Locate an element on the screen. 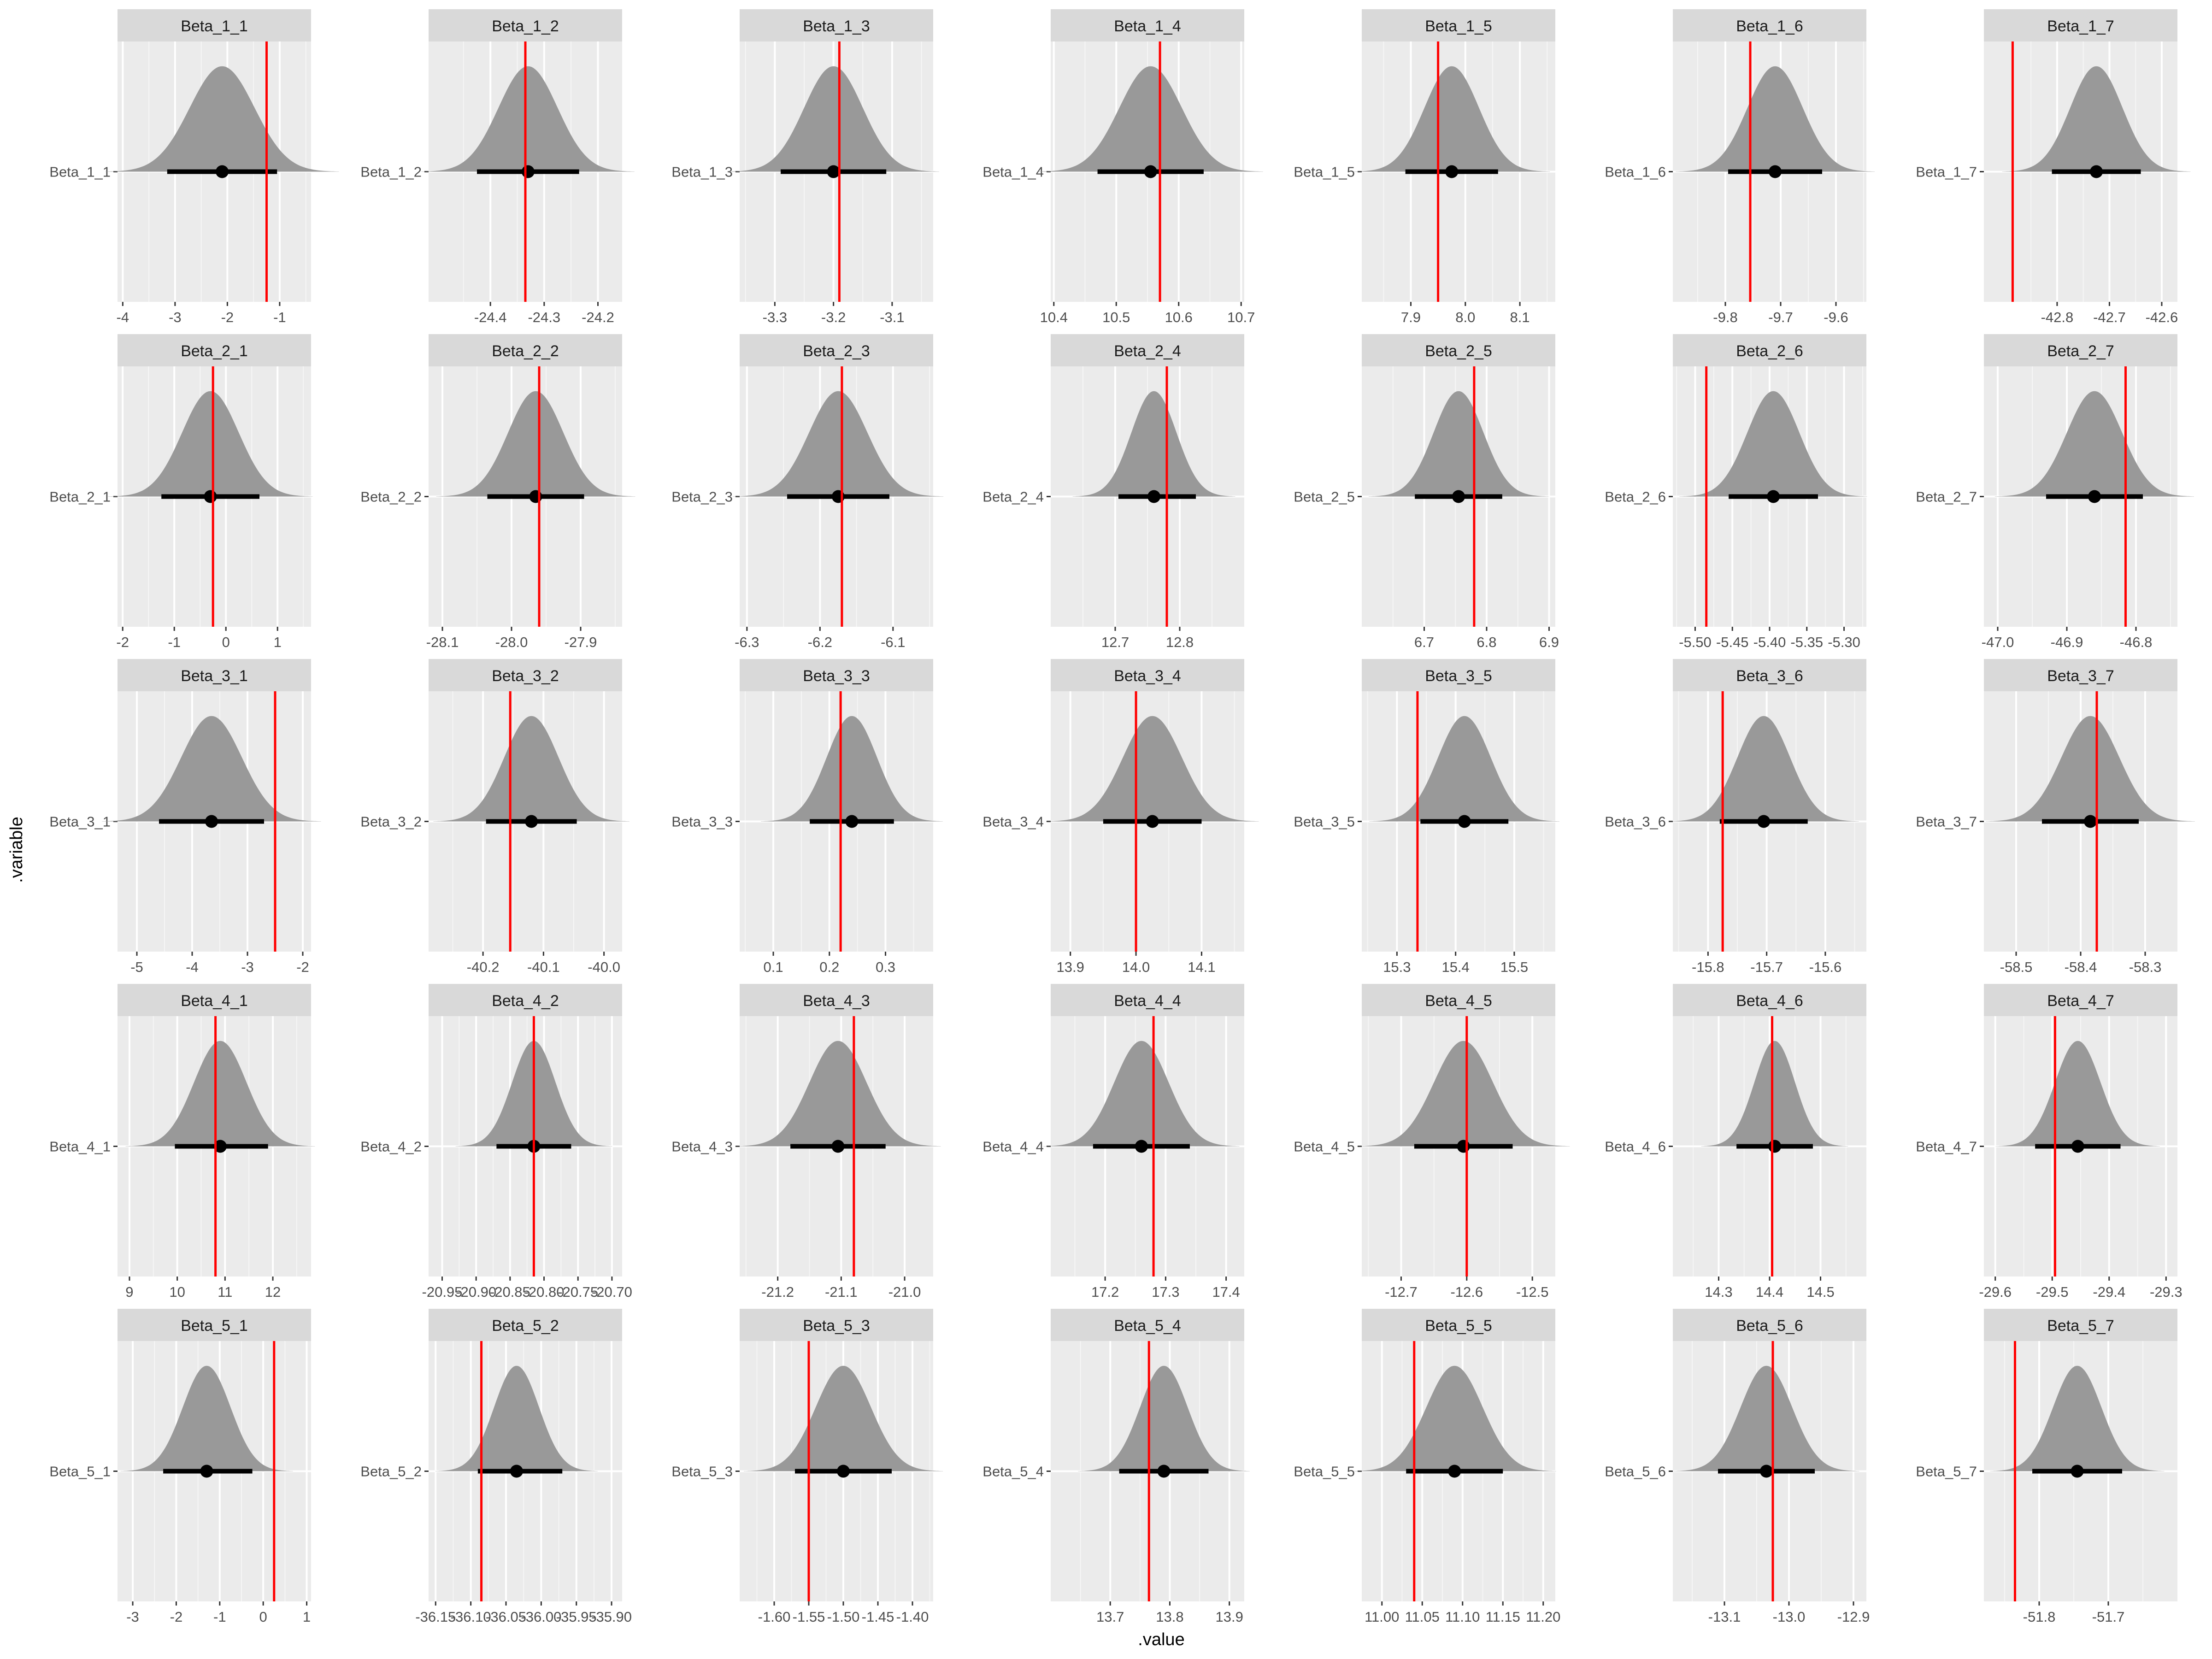 The height and width of the screenshot is (1659, 2212). facet-strip-label: Beta_5_4 is located at coordinates (1147, 1326).